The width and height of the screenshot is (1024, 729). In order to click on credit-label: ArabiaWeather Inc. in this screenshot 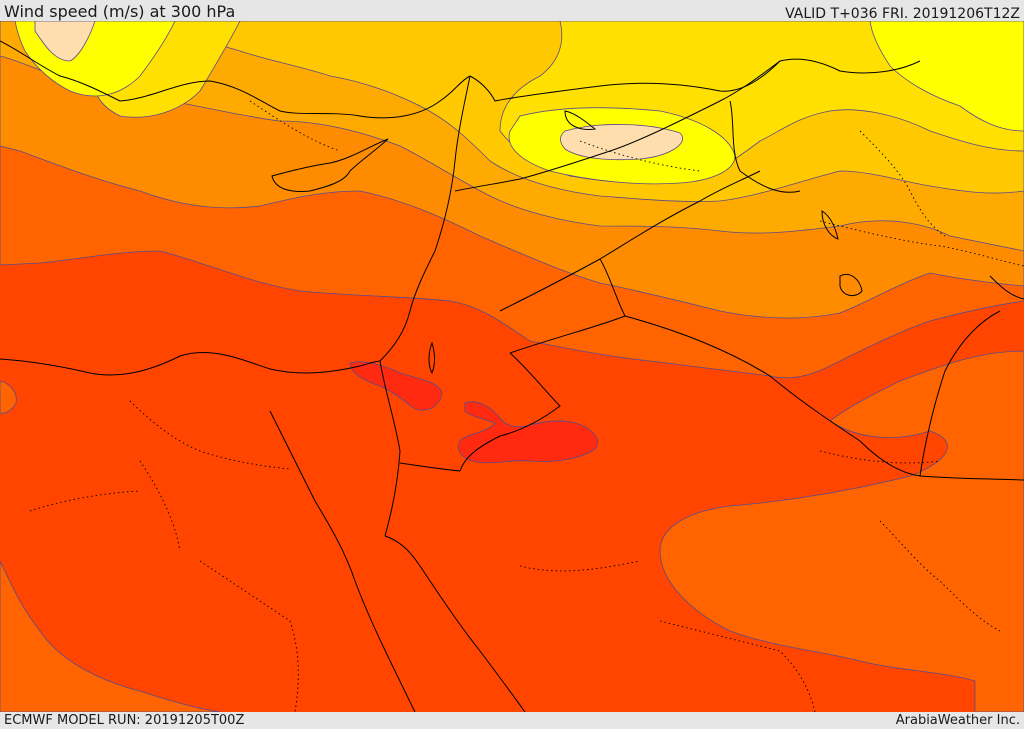, I will do `click(957, 720)`.